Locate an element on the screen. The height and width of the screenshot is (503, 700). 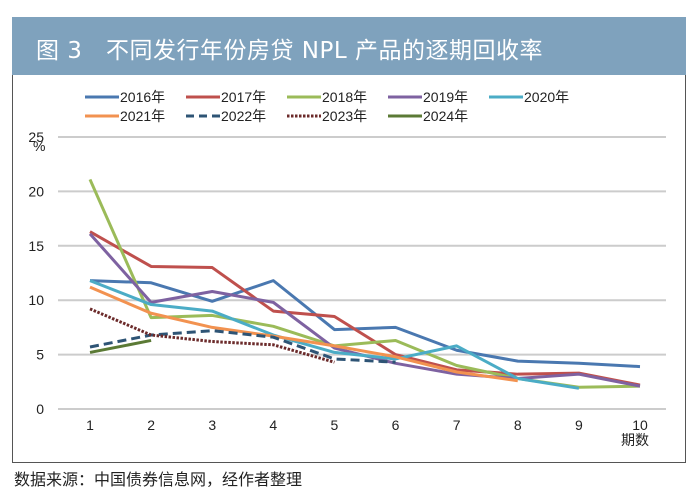
legend-item-2023: 2023年 is located at coordinates (327, 116).